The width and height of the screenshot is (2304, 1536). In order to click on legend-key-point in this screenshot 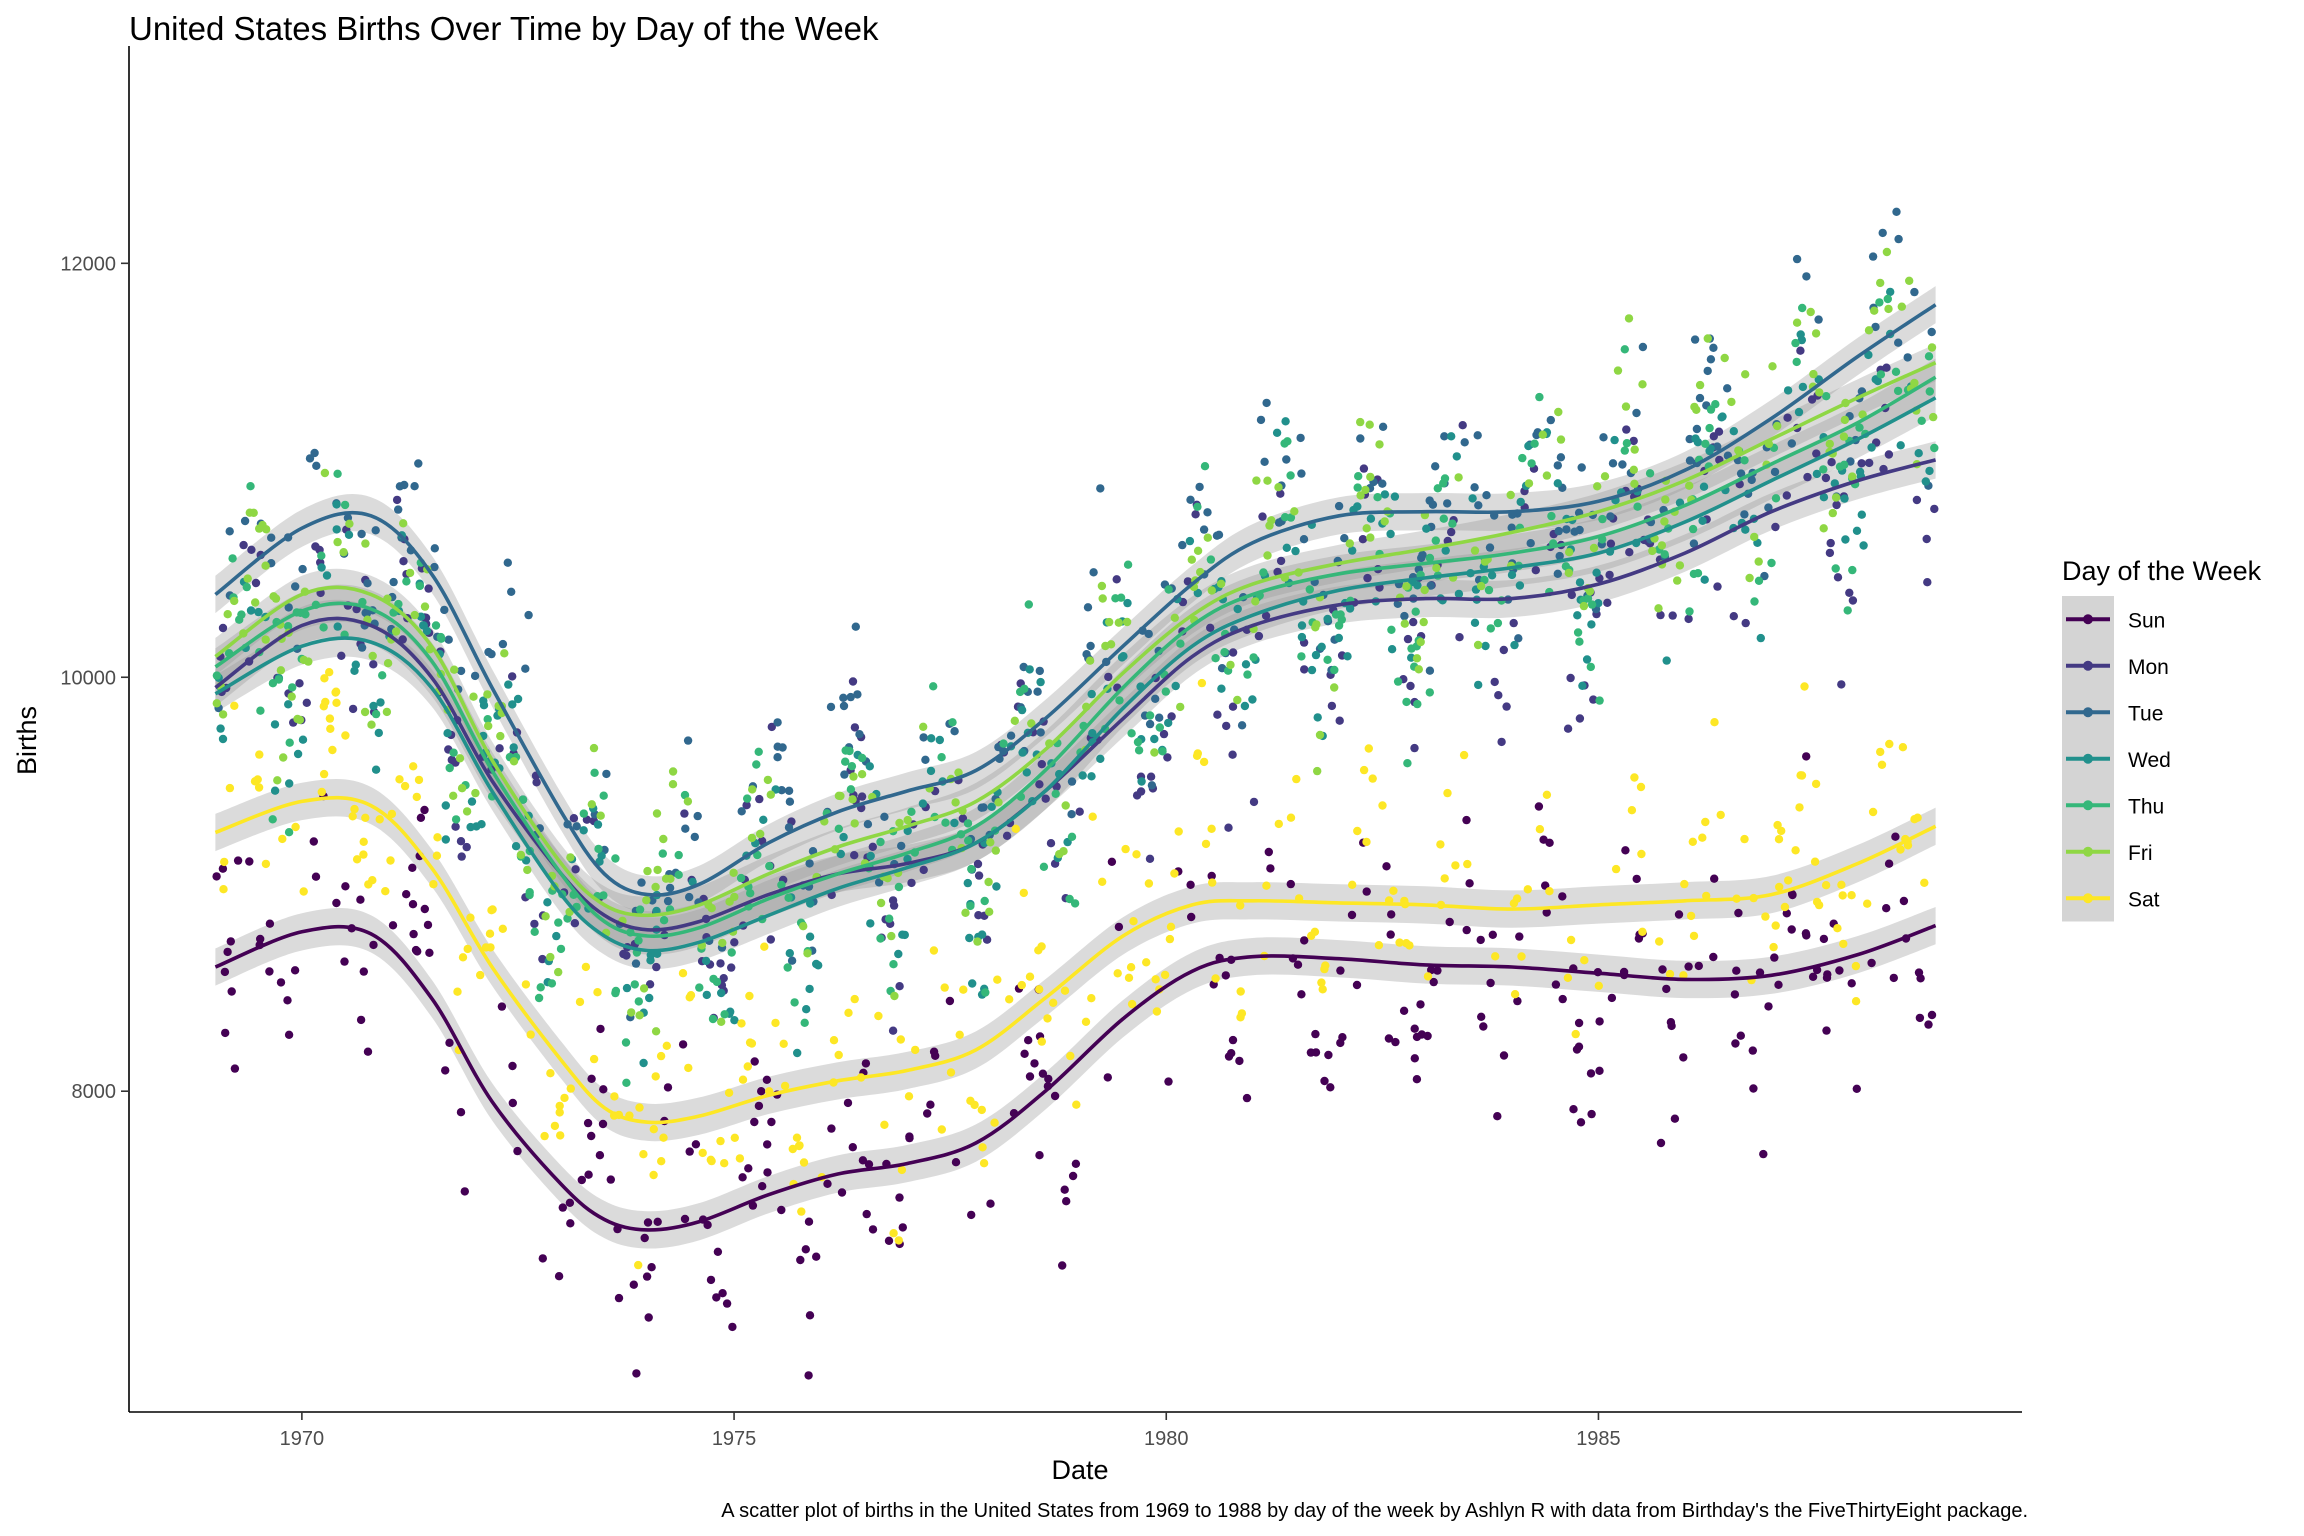, I will do `click(2088, 805)`.